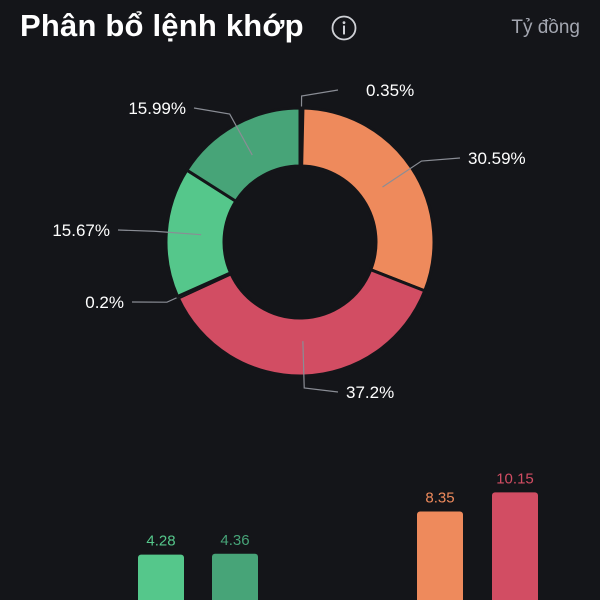 The image size is (600, 600). I want to click on slice-label: 30.59%, so click(497, 158).